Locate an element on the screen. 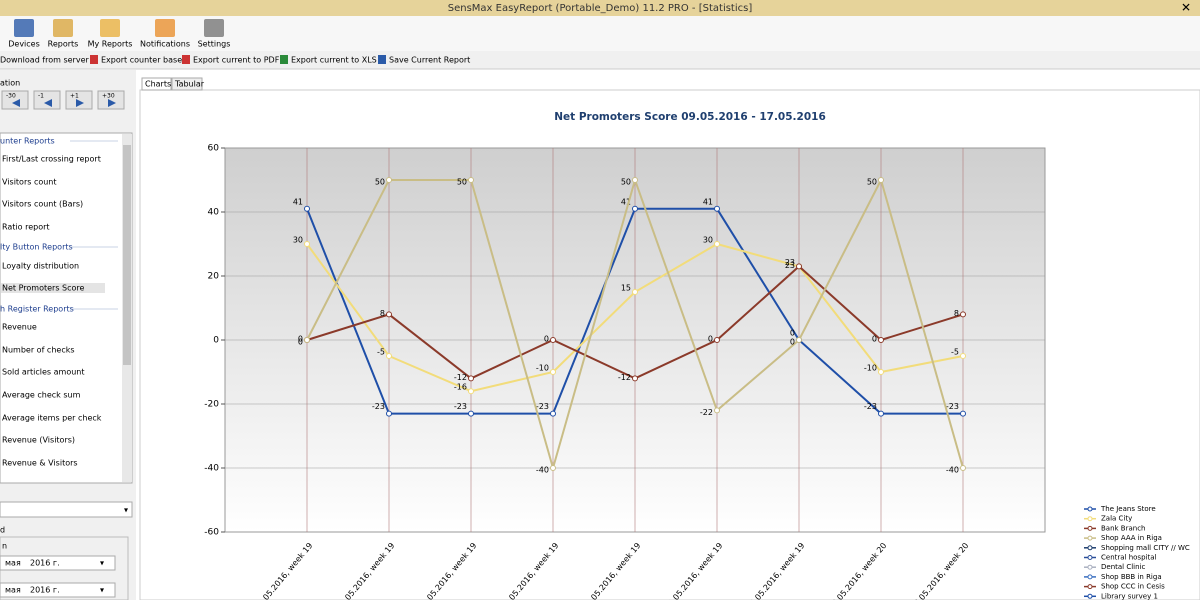 The width and height of the screenshot is (1200, 604). legend-label: Library survey 1 is located at coordinates (1129, 596).